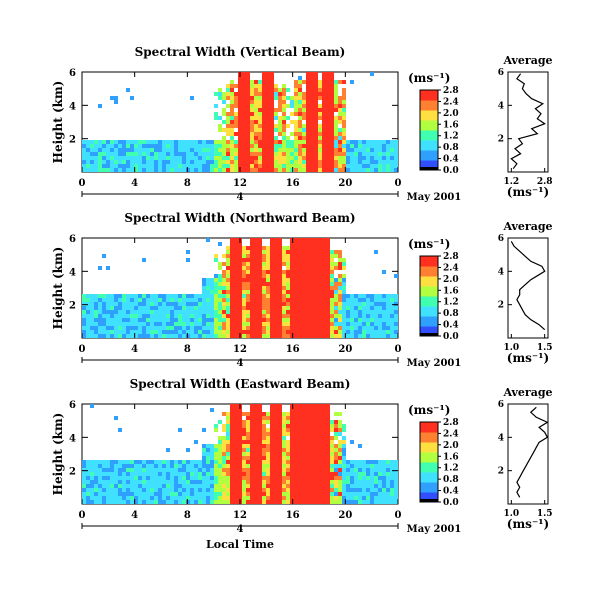  What do you see at coordinates (72, 405) in the screenshot?
I see `y-tick-label: 6` at bounding box center [72, 405].